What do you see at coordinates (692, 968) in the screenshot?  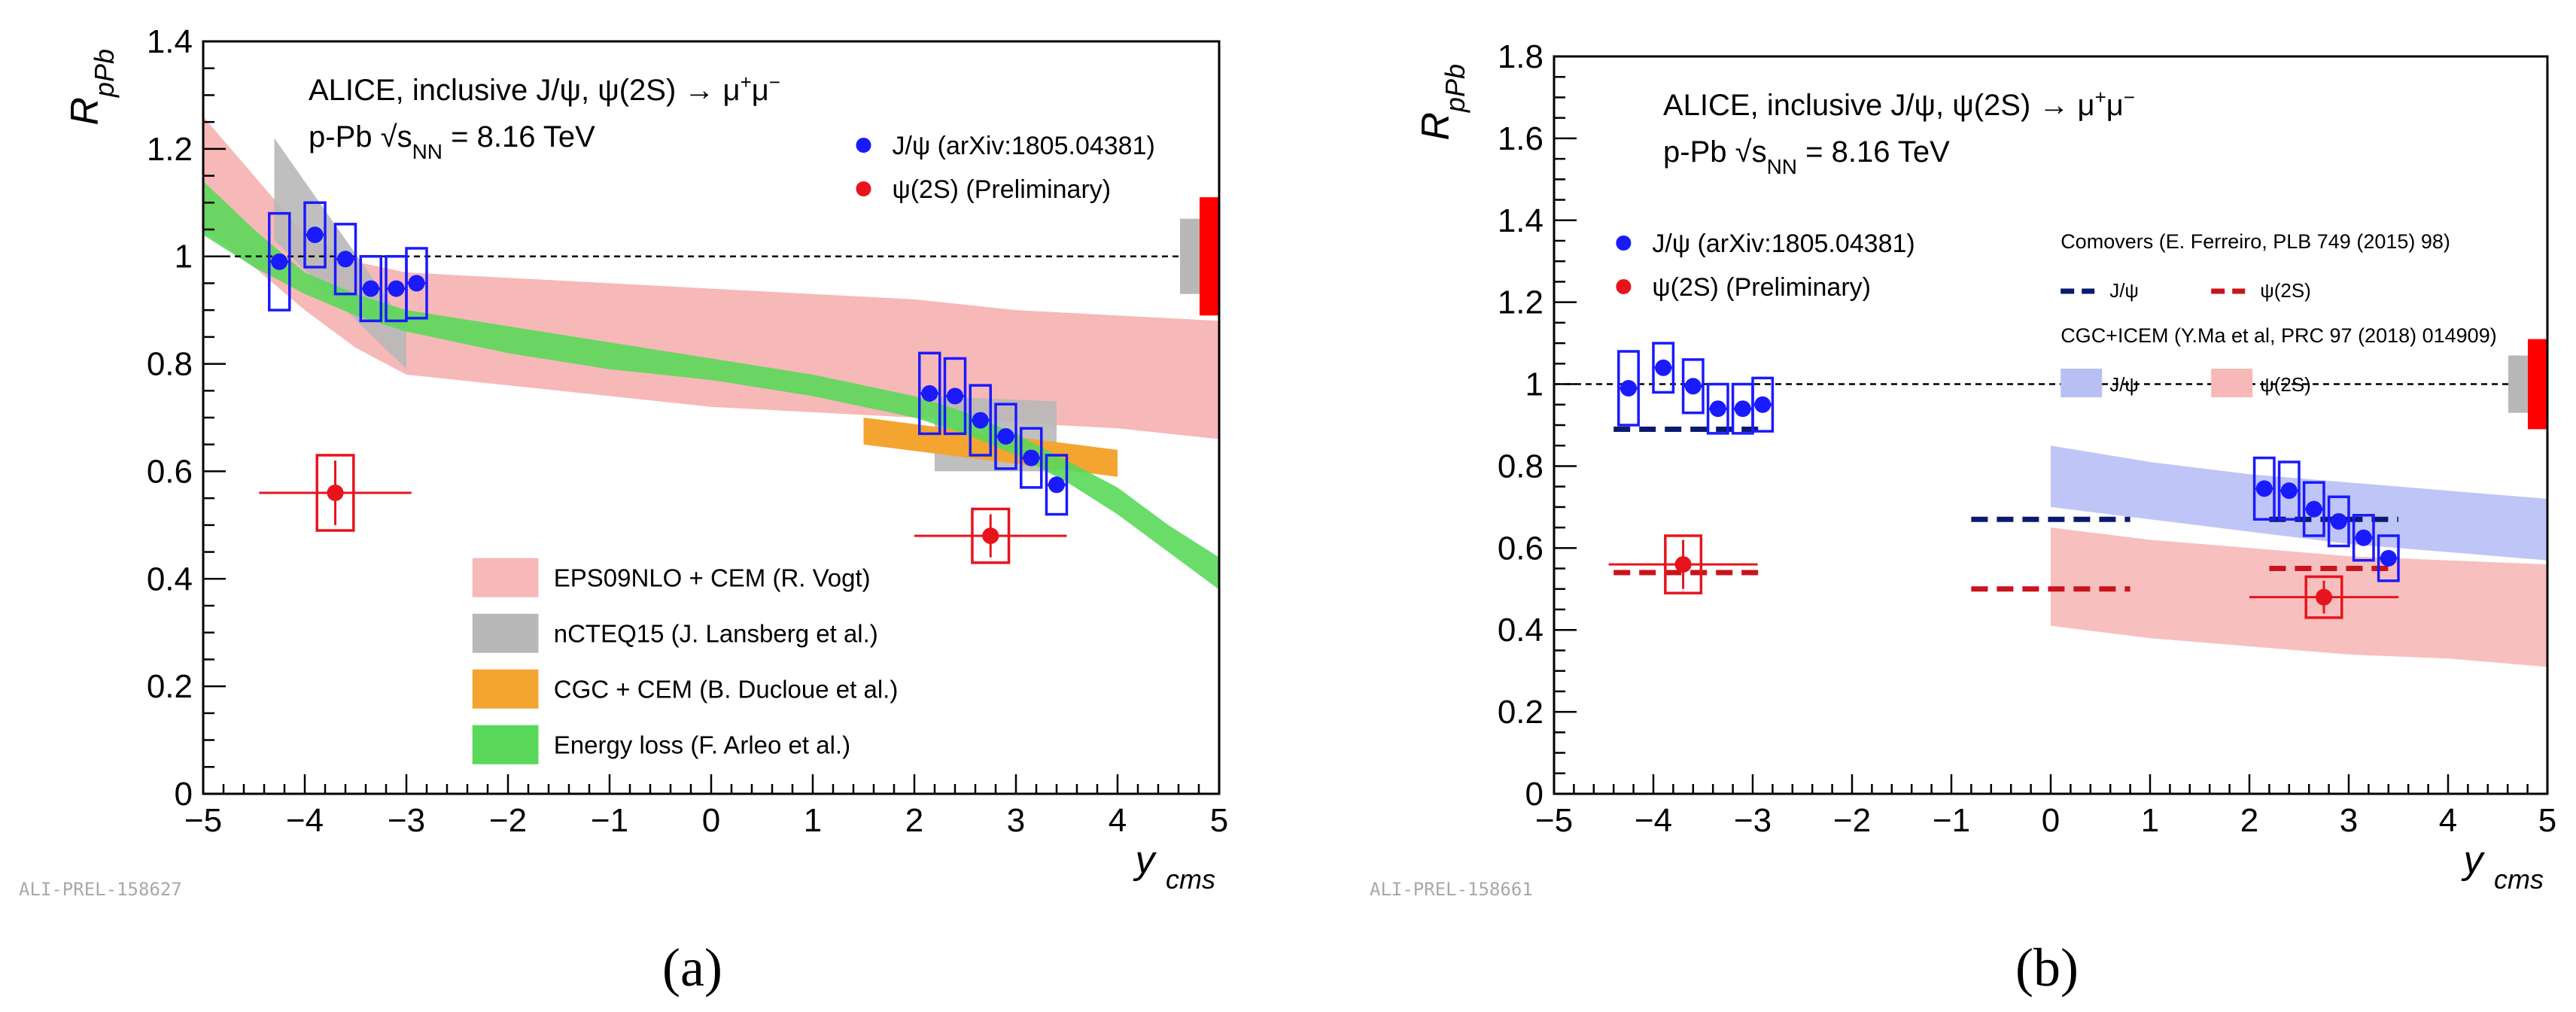 I see `panel-a-label: (a)` at bounding box center [692, 968].